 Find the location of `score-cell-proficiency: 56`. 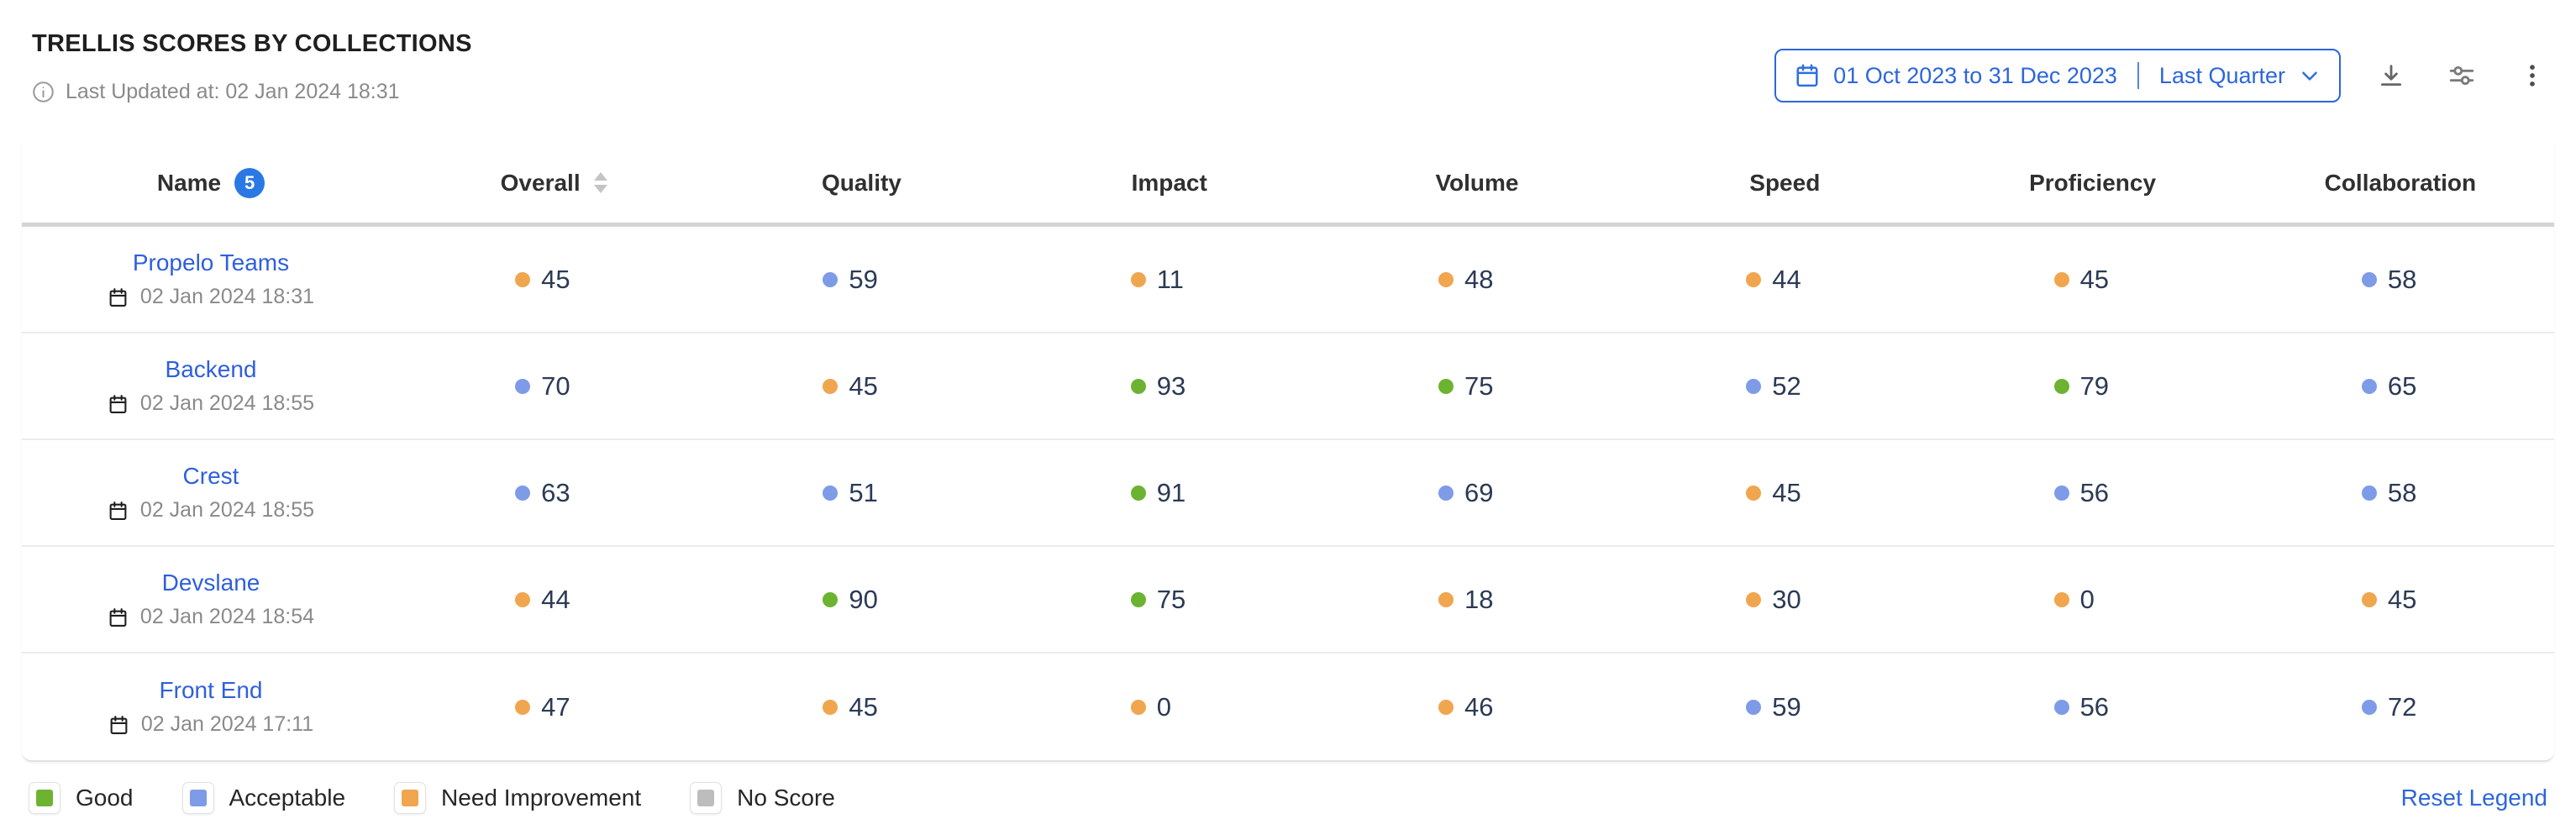

score-cell-proficiency: 56 is located at coordinates (2092, 707).